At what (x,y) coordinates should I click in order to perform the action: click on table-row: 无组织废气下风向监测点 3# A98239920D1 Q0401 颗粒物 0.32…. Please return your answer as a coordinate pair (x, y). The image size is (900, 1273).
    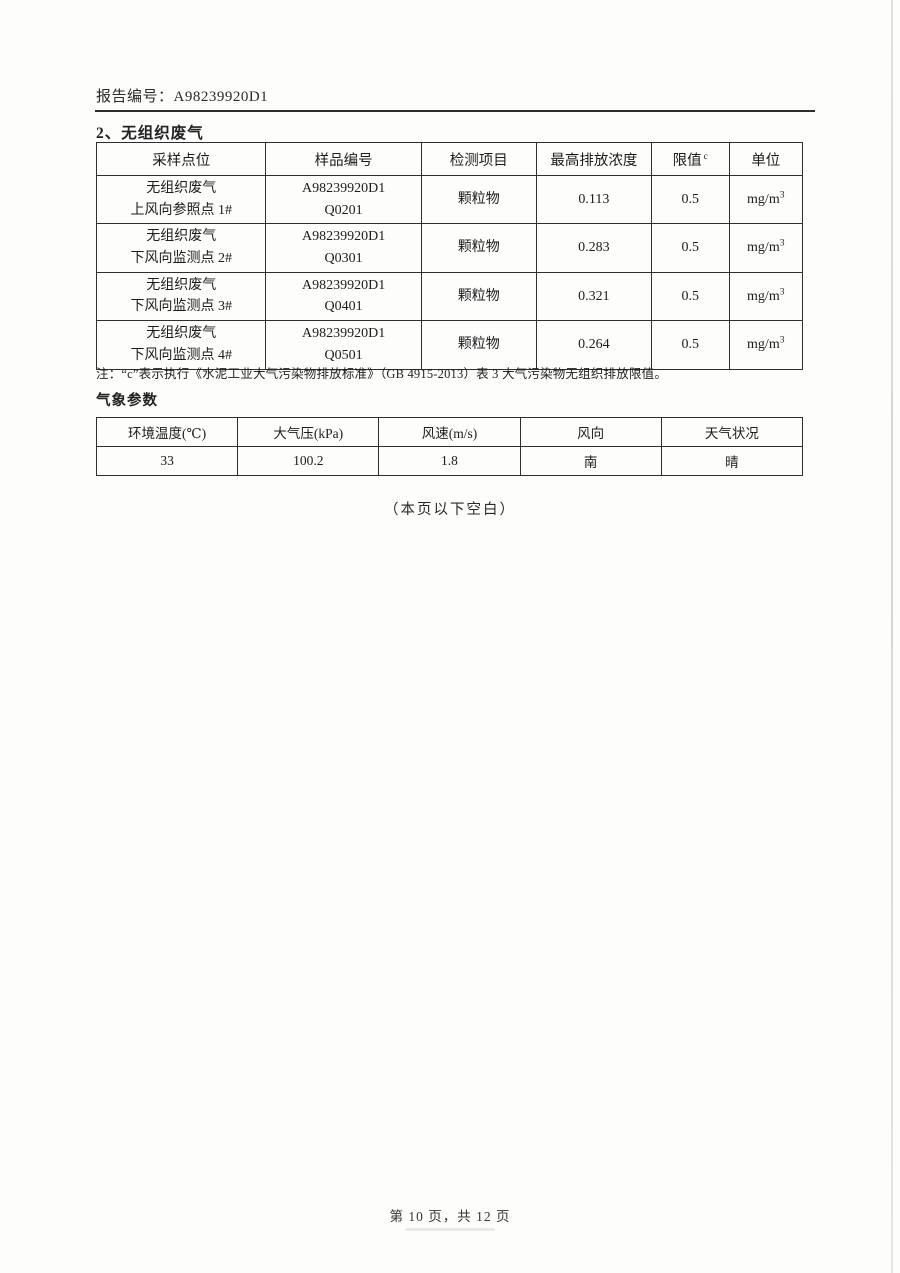
    Looking at the image, I should click on (449, 296).